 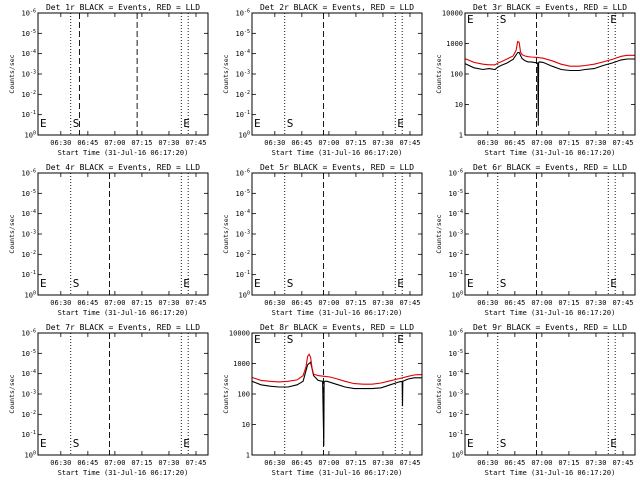 I want to click on chart-title: Det 1r BLACK = Events, RED = LLD, so click(x=123, y=7).